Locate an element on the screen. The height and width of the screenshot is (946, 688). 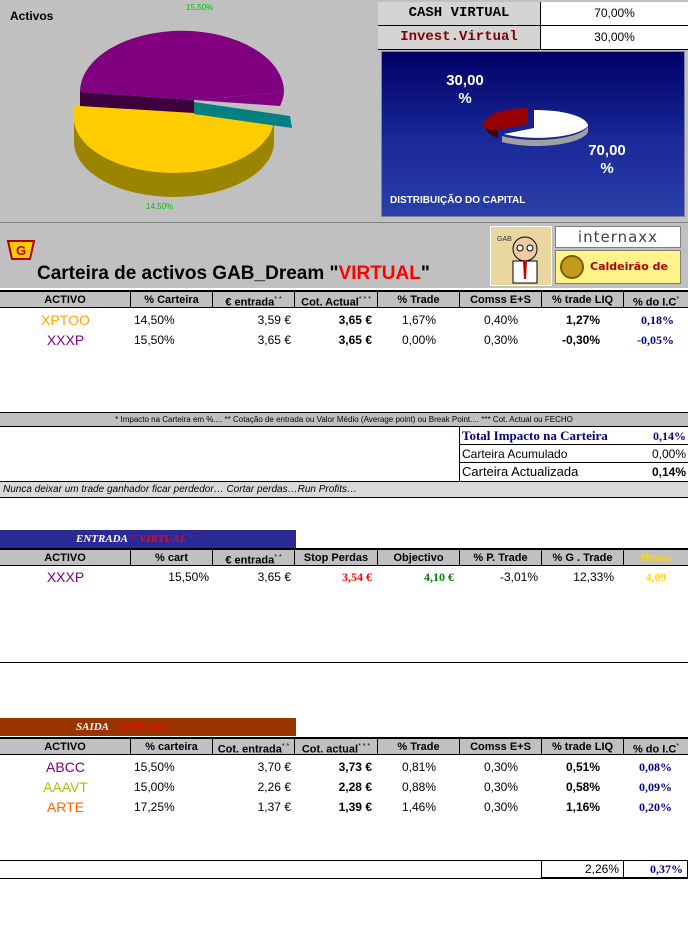
row-carteira: 17,25% is located at coordinates (154, 807).